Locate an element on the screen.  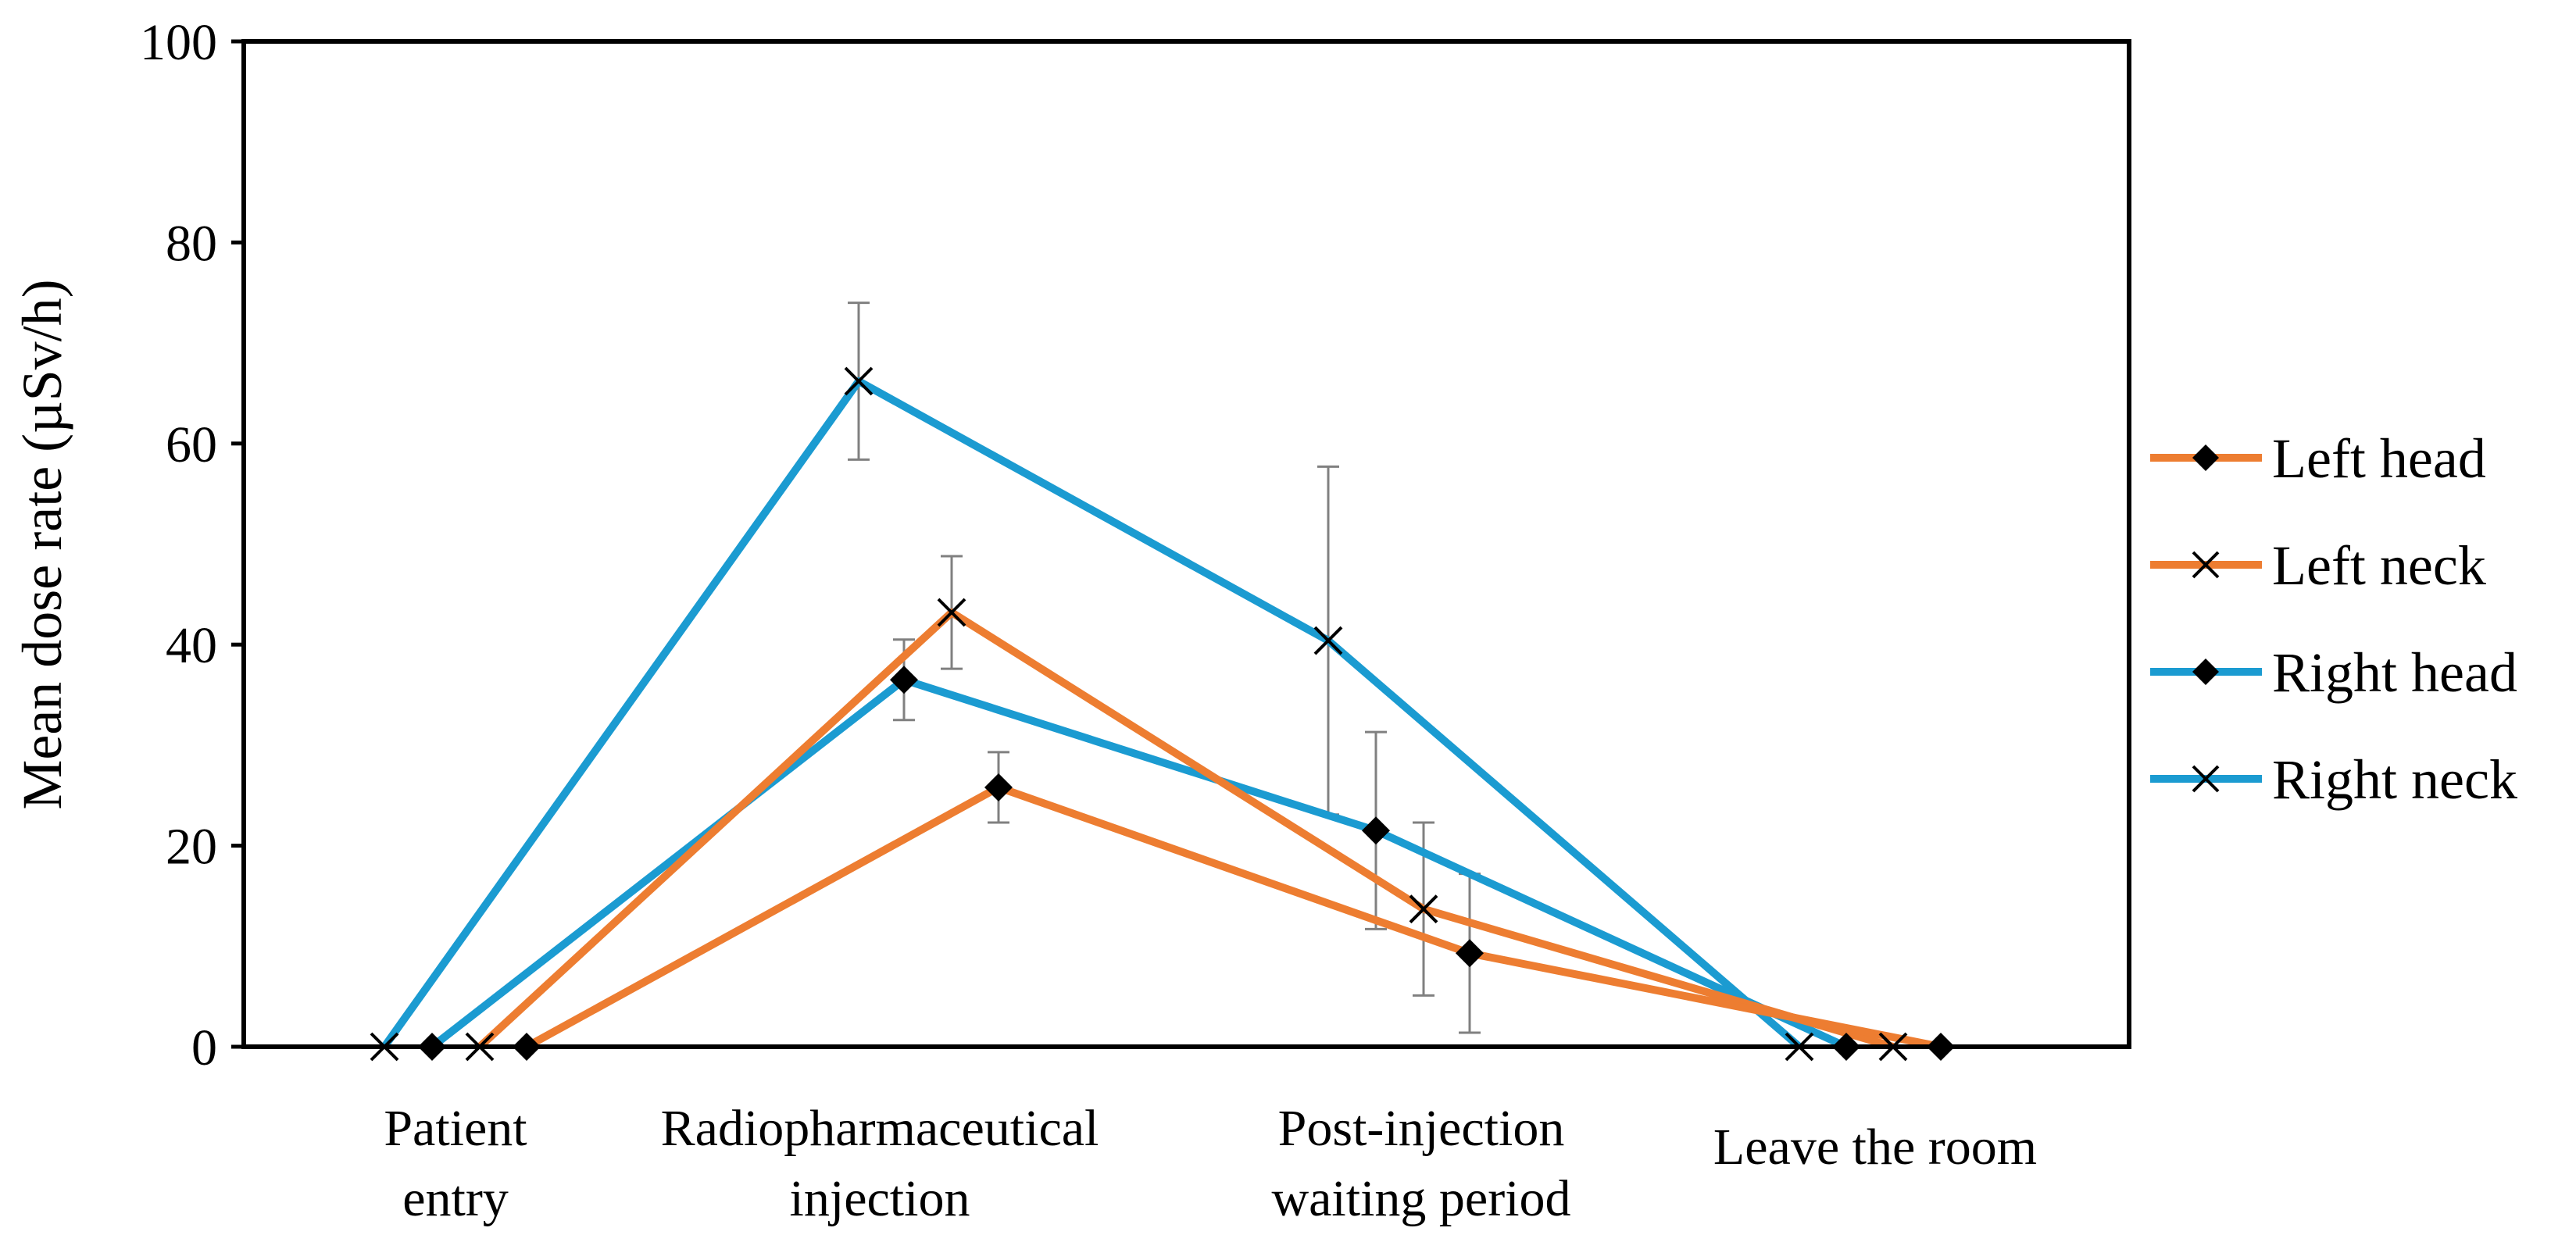
legend-marker-right-head is located at coordinates (2205, 672).